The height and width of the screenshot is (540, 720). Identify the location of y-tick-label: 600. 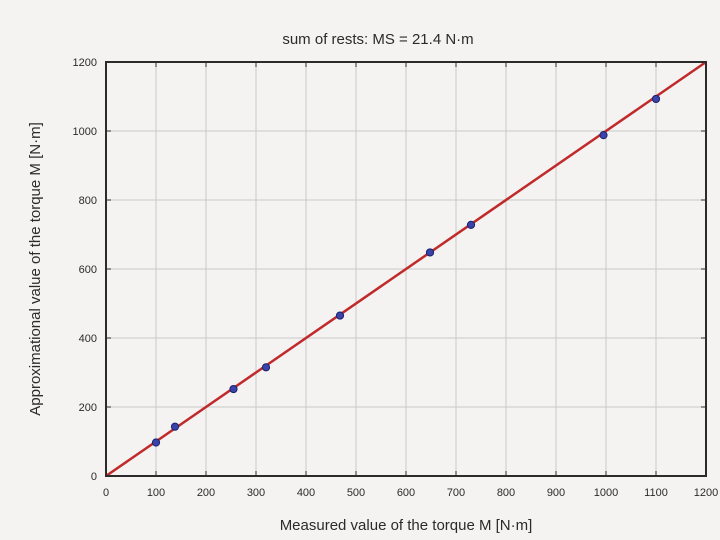
(88, 270).